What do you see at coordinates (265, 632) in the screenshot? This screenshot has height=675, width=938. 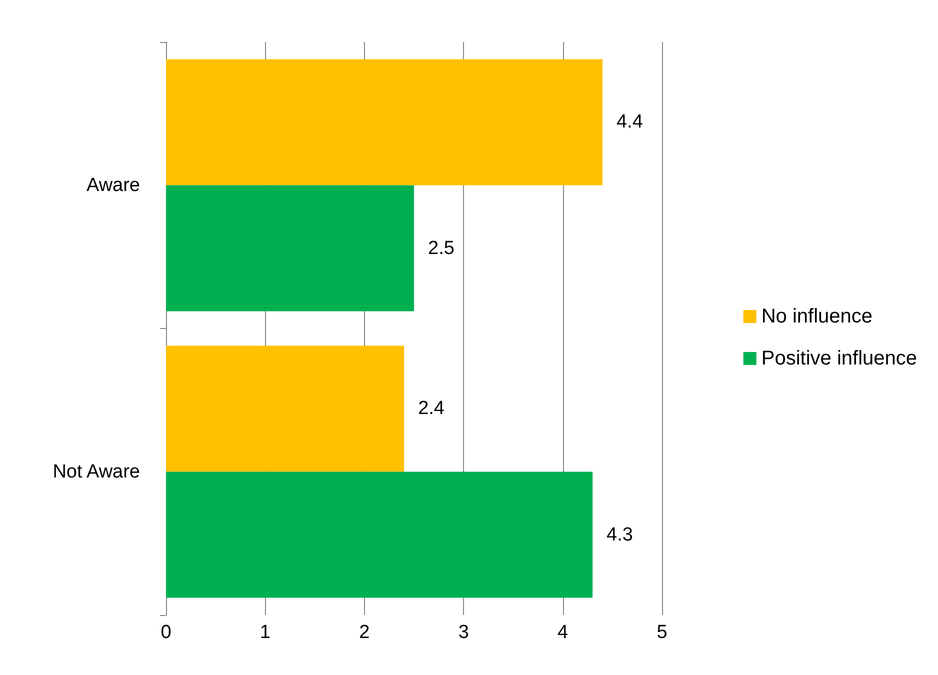 I see `x-tick-label: 1` at bounding box center [265, 632].